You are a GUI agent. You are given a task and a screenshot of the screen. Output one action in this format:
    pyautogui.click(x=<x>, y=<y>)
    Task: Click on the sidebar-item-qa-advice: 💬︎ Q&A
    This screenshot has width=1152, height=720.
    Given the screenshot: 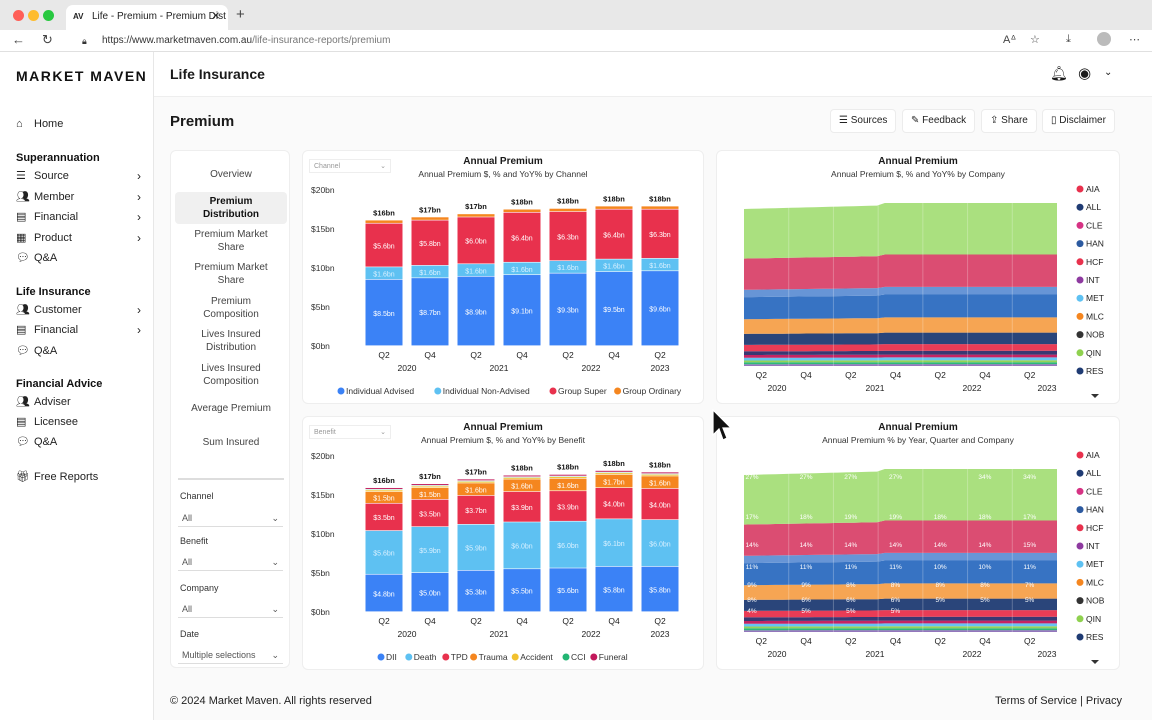 What is the action you would take?
    pyautogui.click(x=78, y=442)
    